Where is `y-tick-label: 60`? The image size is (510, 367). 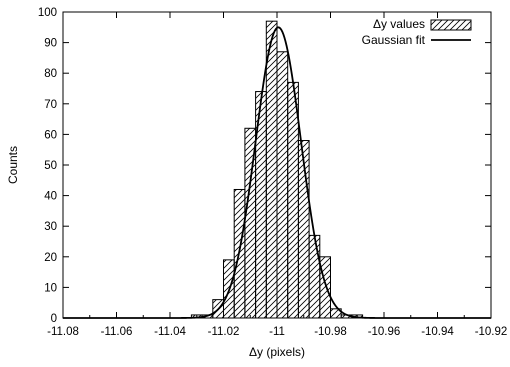 y-tick-label: 60 is located at coordinates (50, 135).